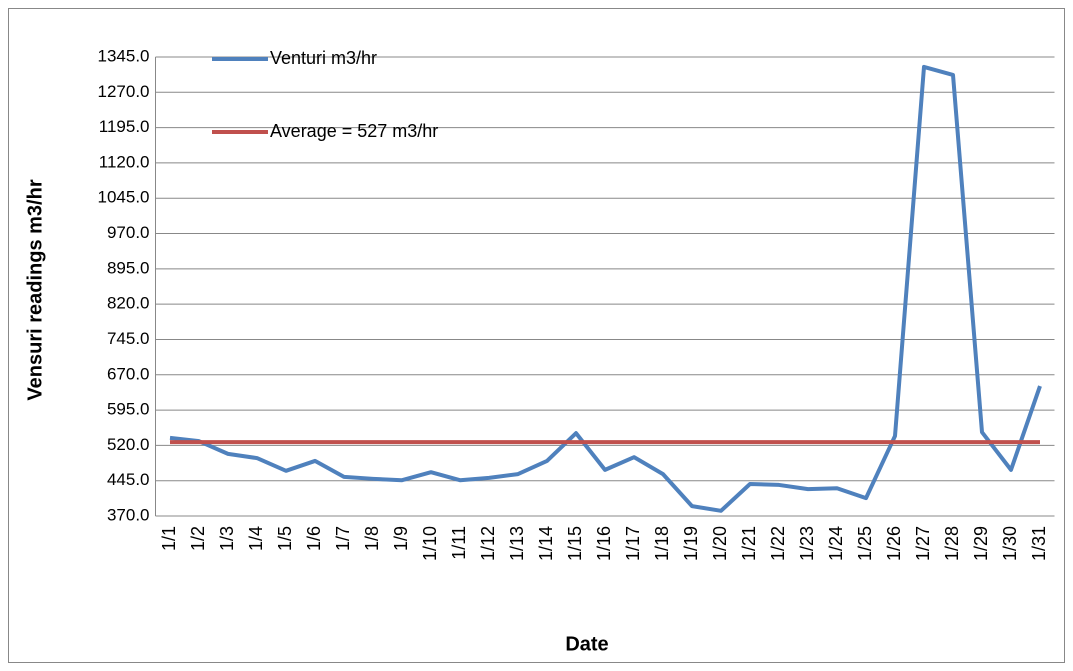 This screenshot has width=1073, height=671. Describe the element at coordinates (124, 197) in the screenshot. I see `y-tick-label: 1045.0` at that location.